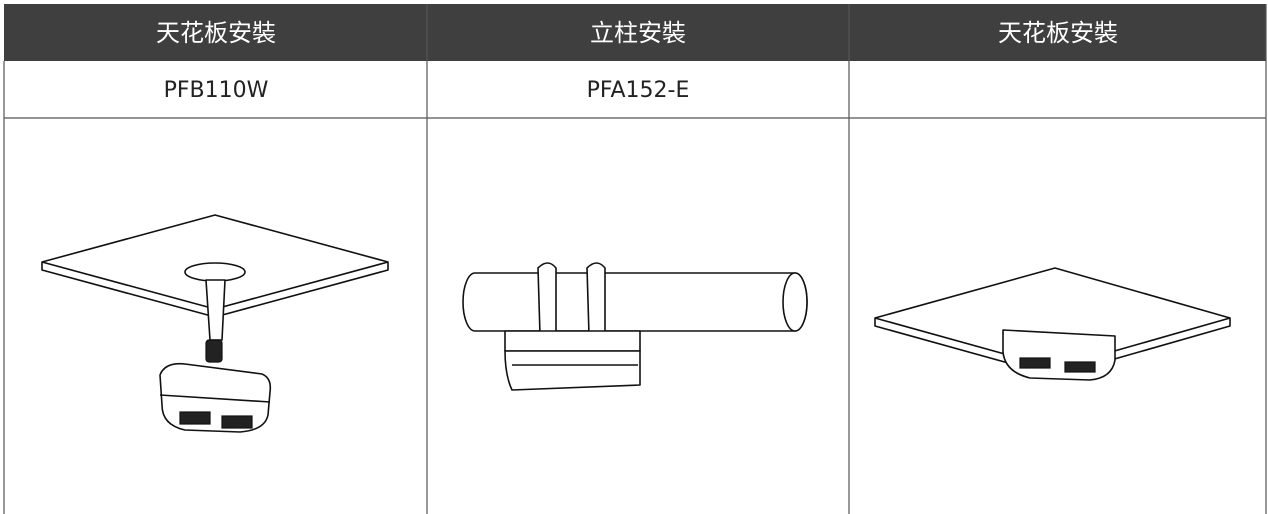 This screenshot has width=1268, height=514. What do you see at coordinates (795, 302) in the screenshot?
I see `pole-end` at bounding box center [795, 302].